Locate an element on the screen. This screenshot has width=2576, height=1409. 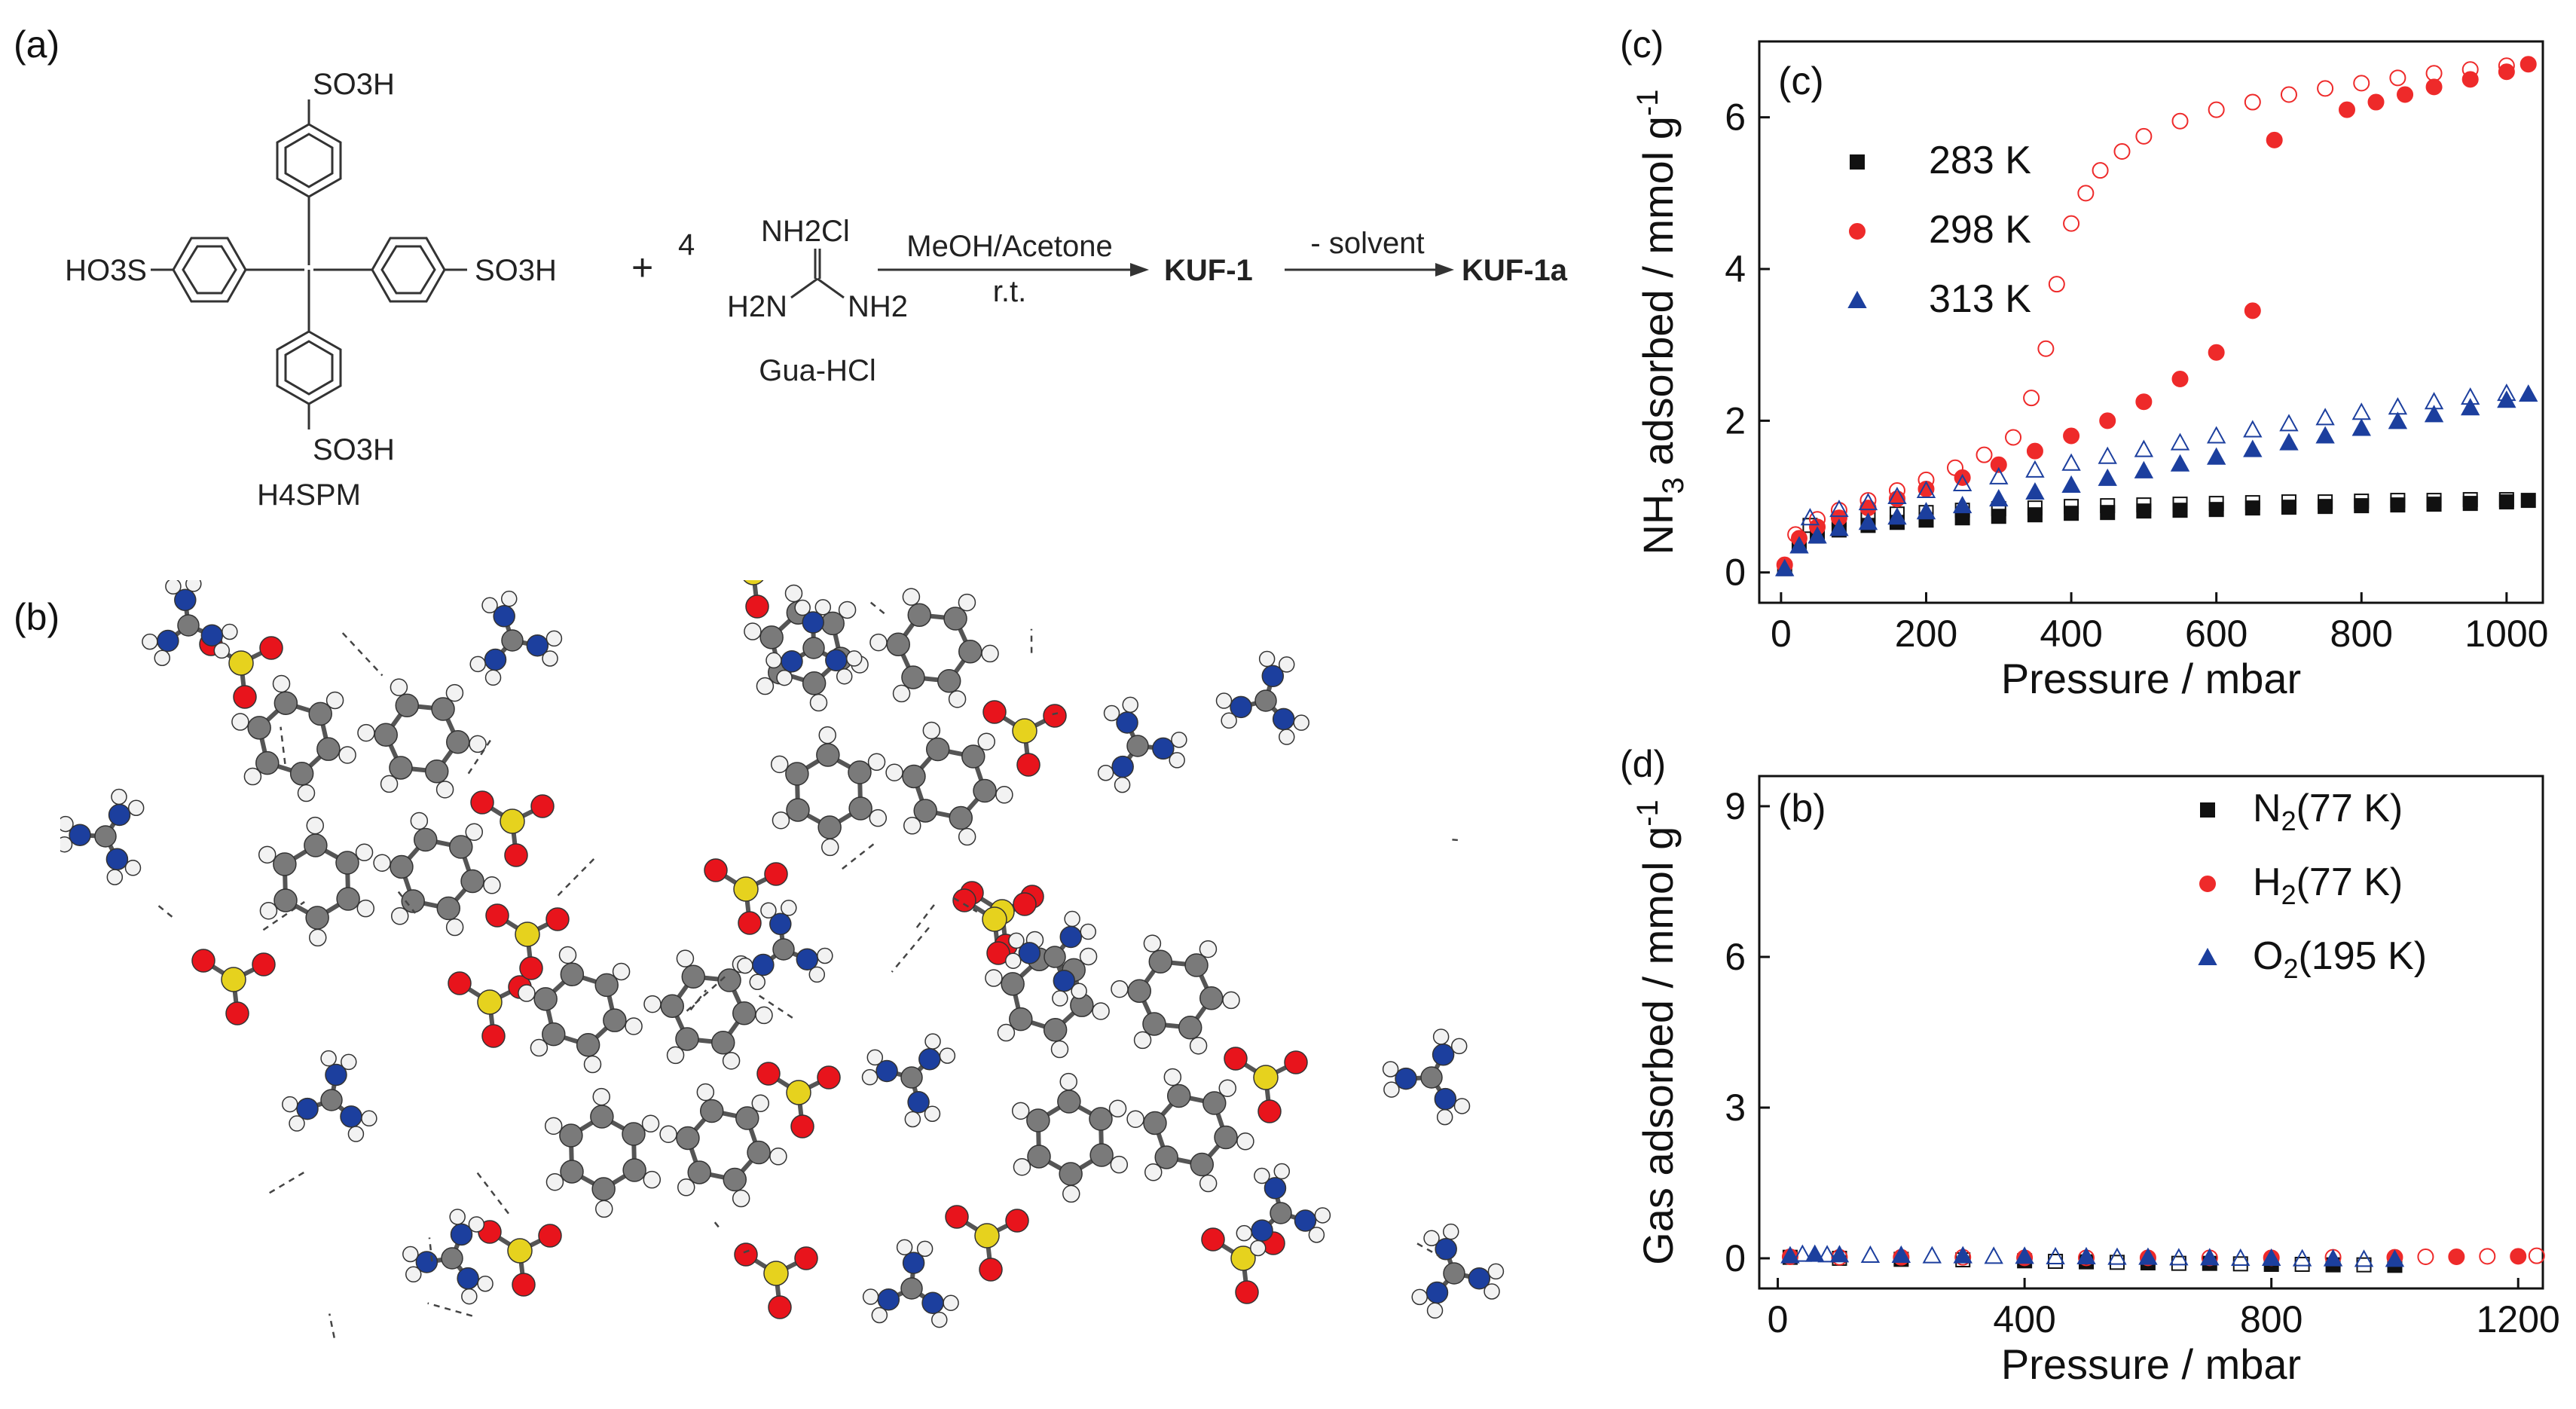
legend-entry: O2(195 K) is located at coordinates (2340, 959).